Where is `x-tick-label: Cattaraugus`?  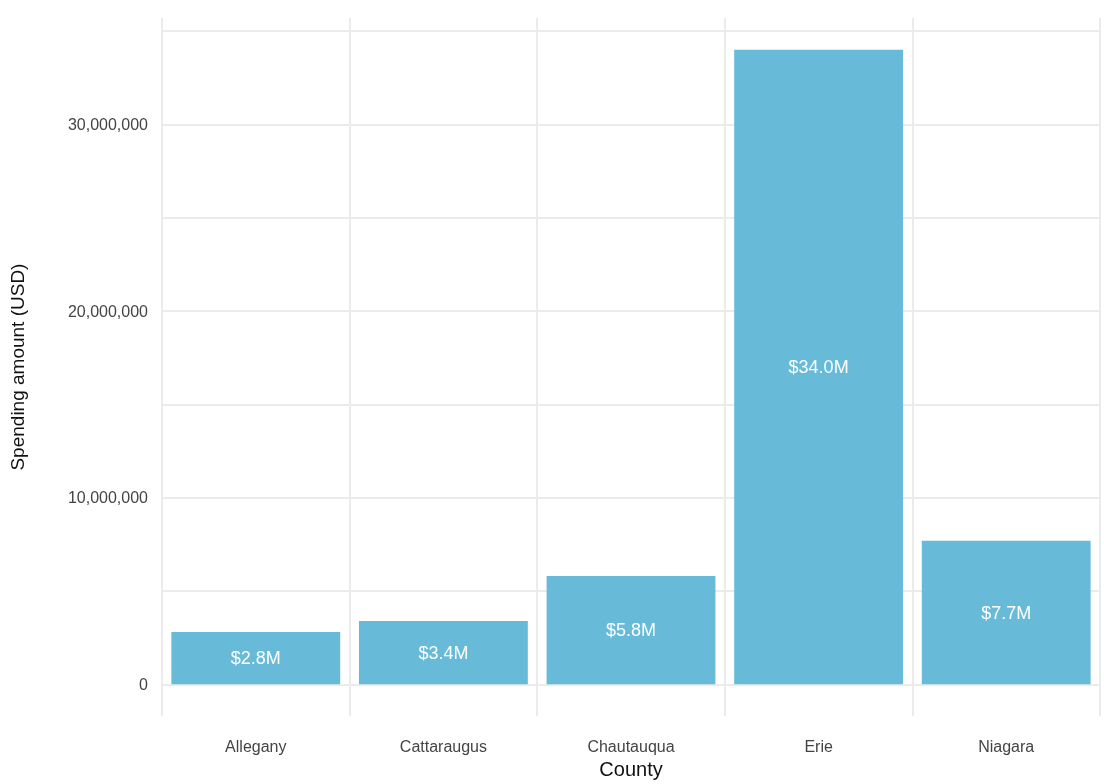 x-tick-label: Cattaraugus is located at coordinates (443, 746).